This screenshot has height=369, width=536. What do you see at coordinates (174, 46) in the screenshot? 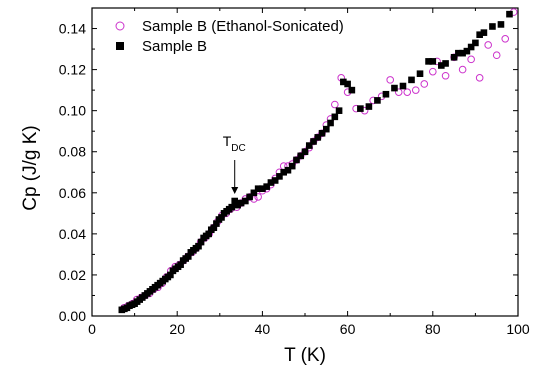
I see `legend-entry-label: Sample B` at bounding box center [174, 46].